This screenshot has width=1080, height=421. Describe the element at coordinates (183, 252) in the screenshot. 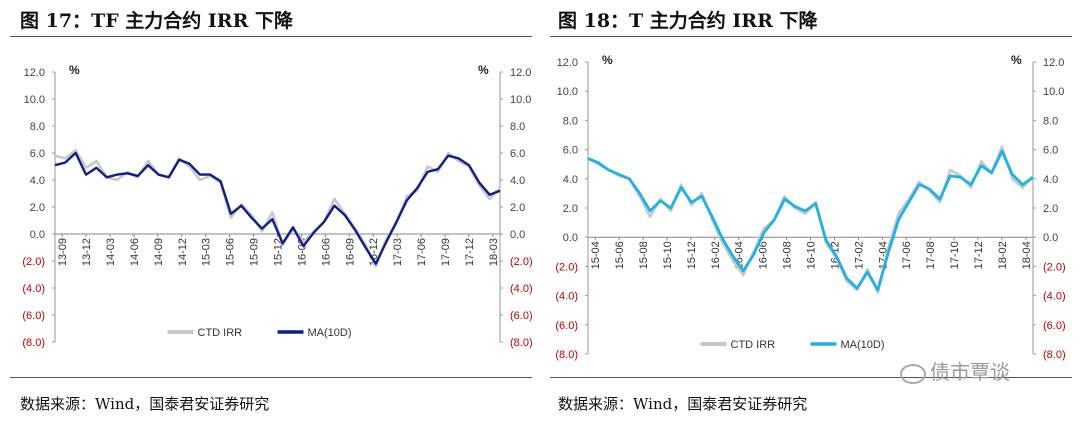

I see `x-tick-label: 14-12` at that location.